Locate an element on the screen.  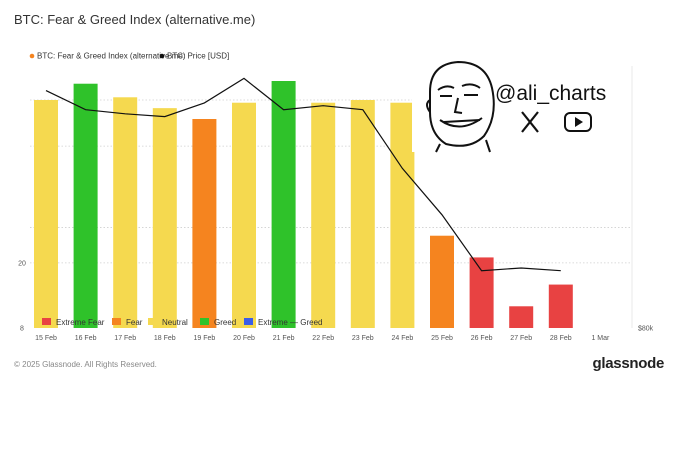
bar-24-feb is located at coordinates (402, 215).